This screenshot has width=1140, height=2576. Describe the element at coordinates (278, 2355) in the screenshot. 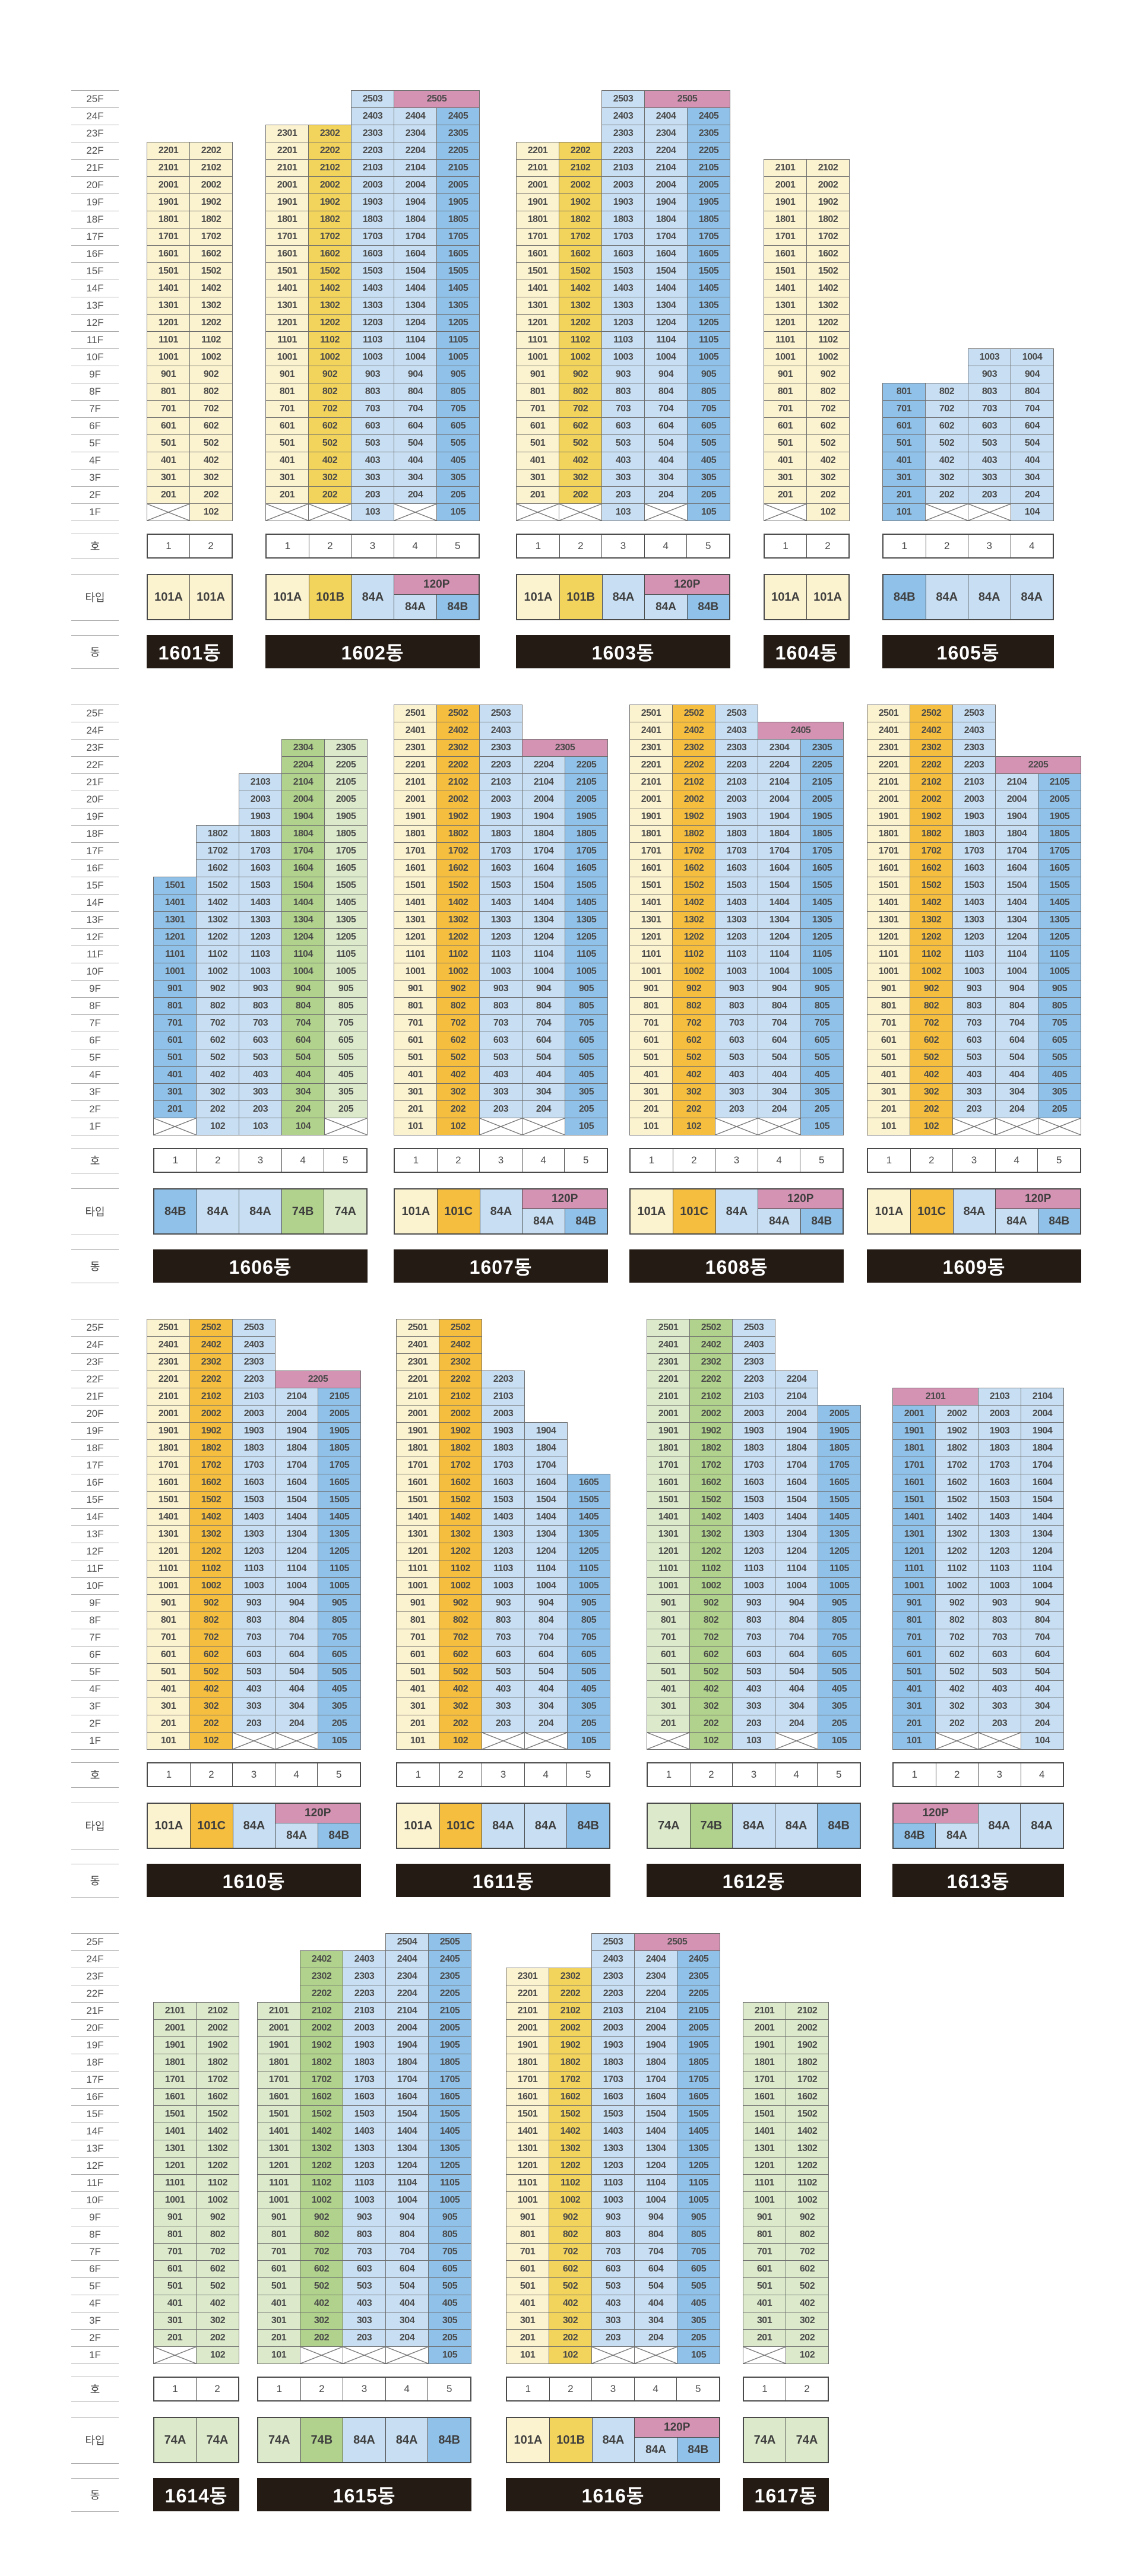

I see `unit-cell: 101` at that location.